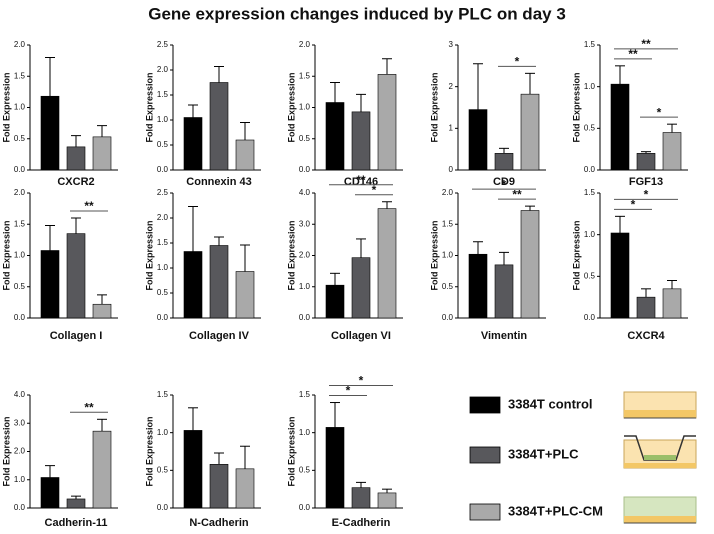 This screenshot has width=714, height=534. Describe the element at coordinates (543, 453) in the screenshot. I see `legend-label: 3384T+PLC` at that location.